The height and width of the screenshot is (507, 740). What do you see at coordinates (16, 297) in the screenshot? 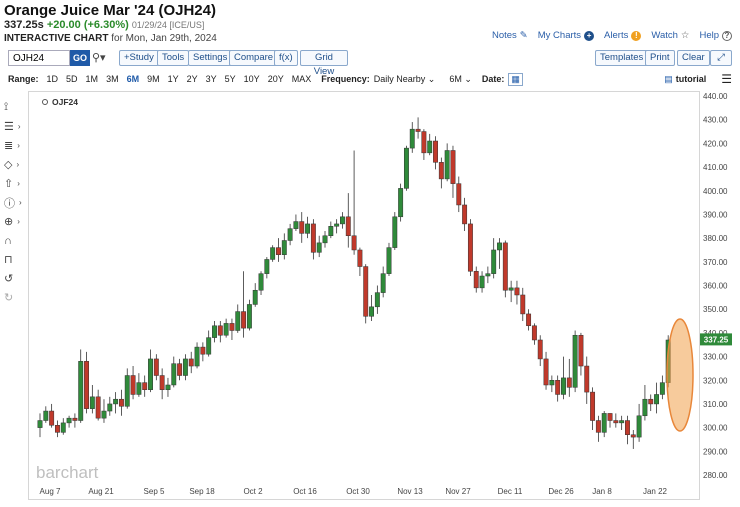
I see `redo-tool: ↻` at bounding box center [16, 297].